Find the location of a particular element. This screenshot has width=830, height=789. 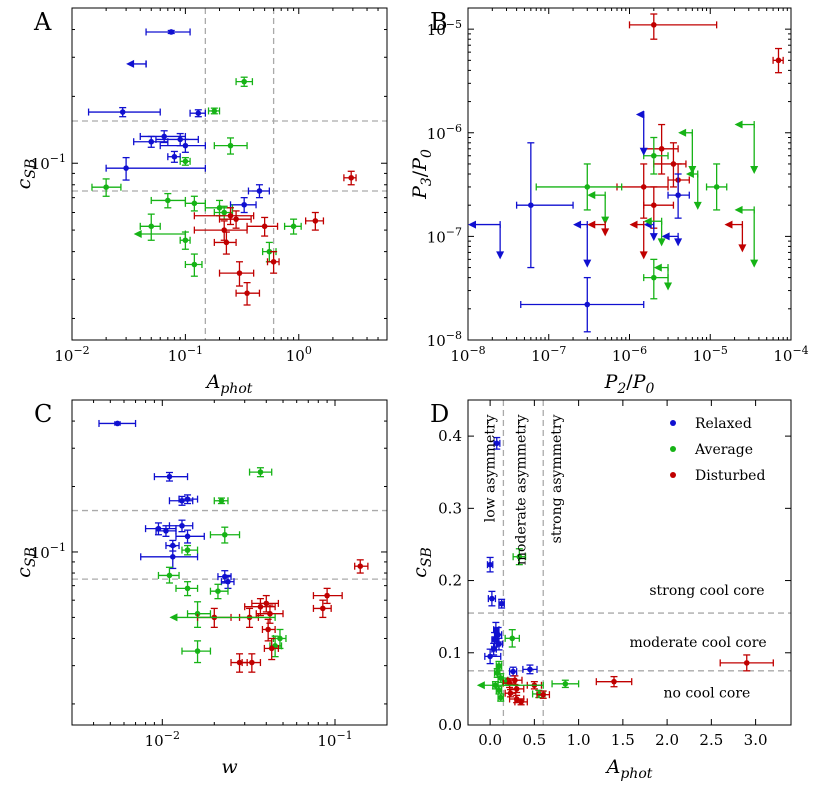

x-tick-label: 10⁻⁵ is located at coordinates (710, 354).